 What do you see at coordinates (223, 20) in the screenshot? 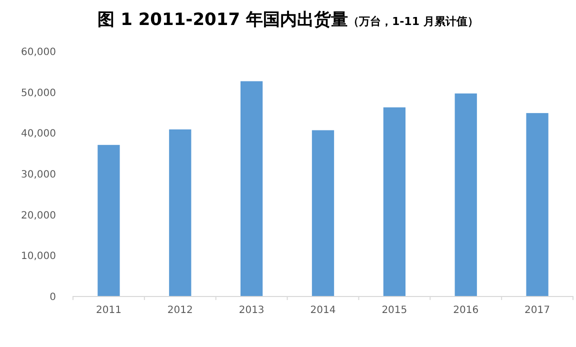
I see `chart-title: 图 1 2011-2017 年国内出货量` at bounding box center [223, 20].